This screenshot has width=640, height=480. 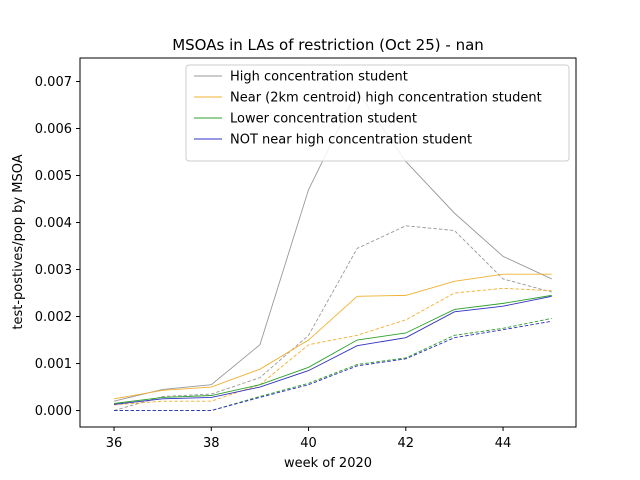 What do you see at coordinates (53, 223) in the screenshot?
I see `y-tick-label: 0.004` at bounding box center [53, 223].